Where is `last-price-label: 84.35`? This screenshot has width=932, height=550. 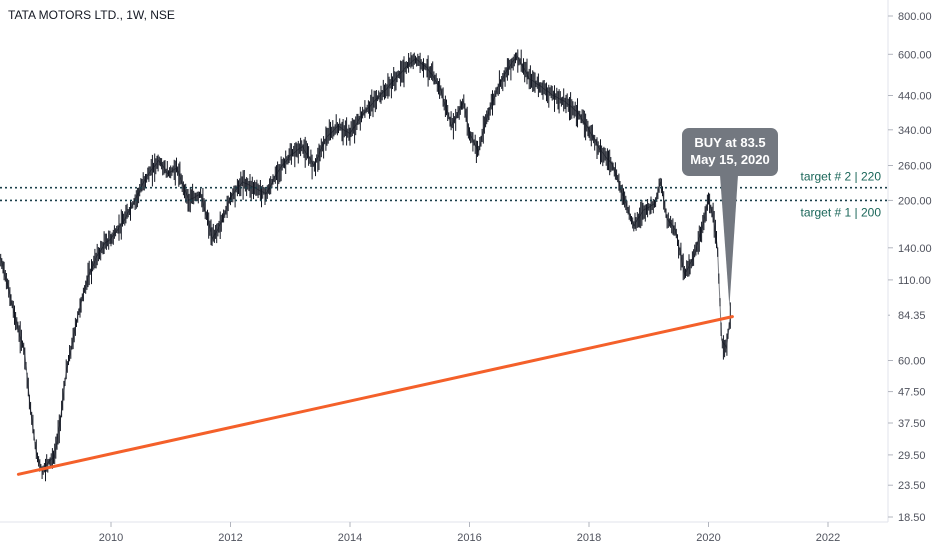
last-price-label: 84.35 is located at coordinates (912, 316).